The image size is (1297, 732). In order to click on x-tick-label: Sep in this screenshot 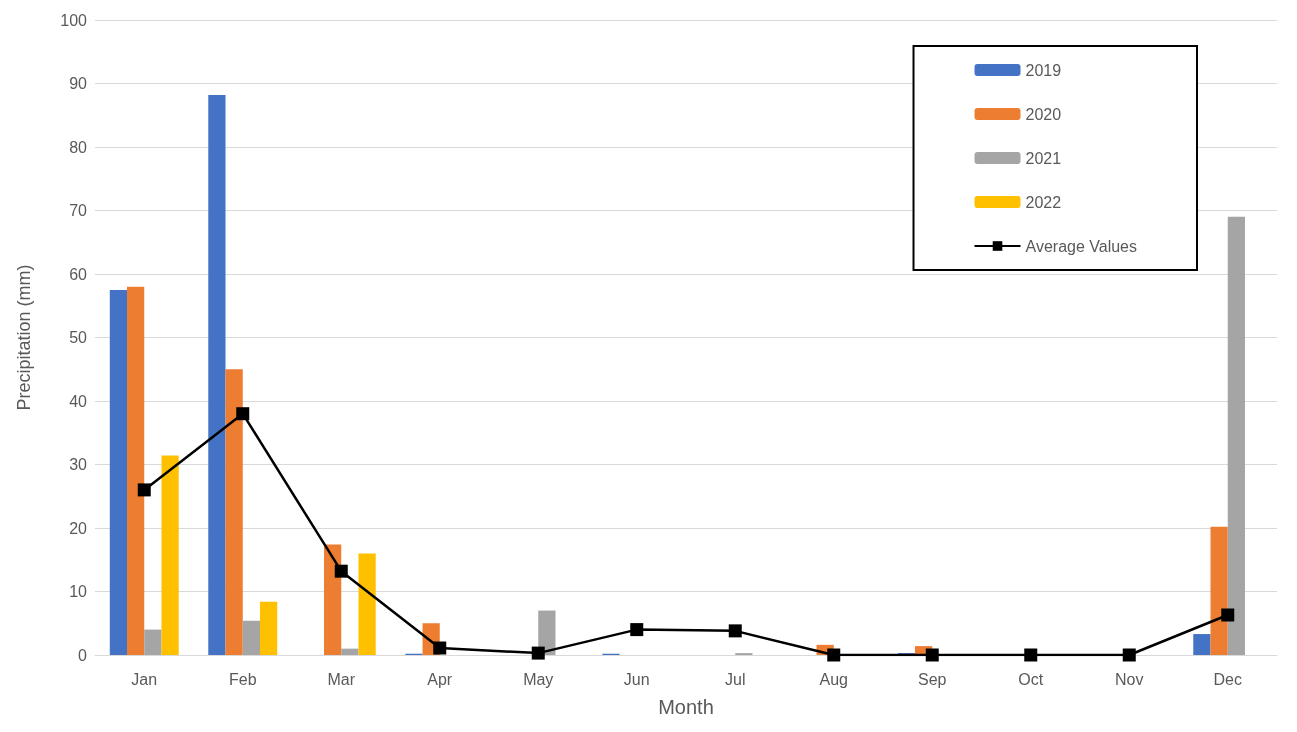, I will do `click(932, 679)`.